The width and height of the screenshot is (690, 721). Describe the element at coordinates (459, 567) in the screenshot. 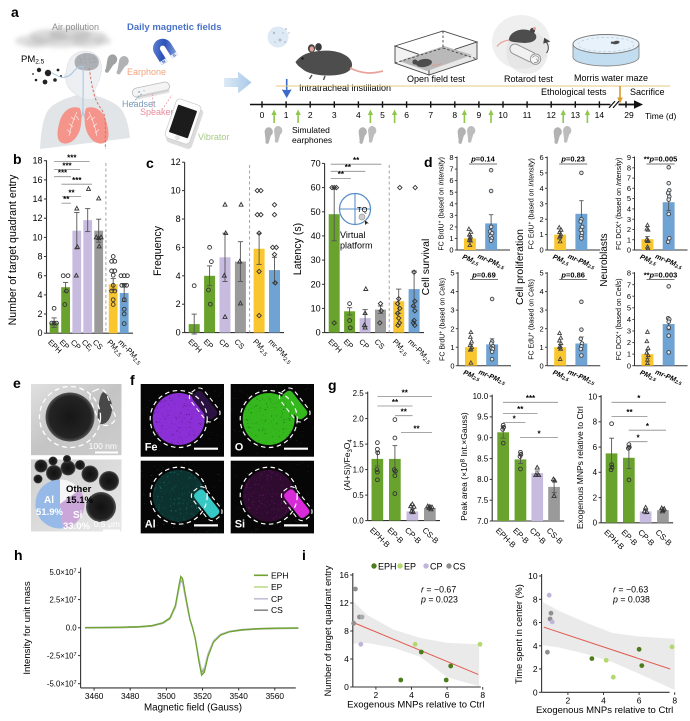

I see `svg-text: CS` at that location.